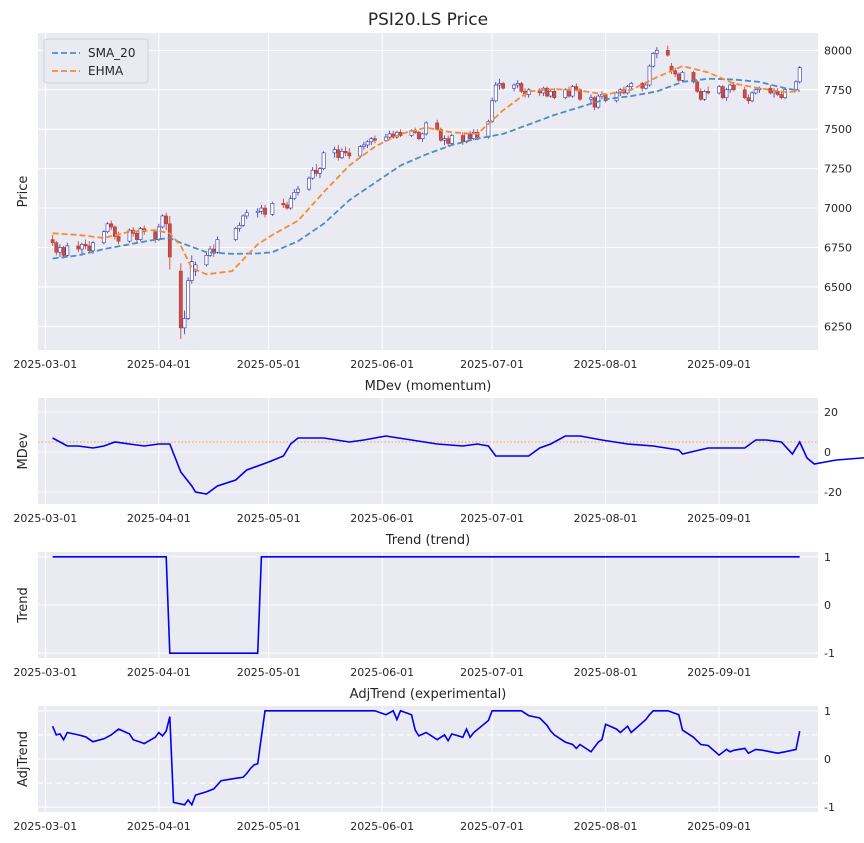 This screenshot has width=864, height=843. I want to click on legend-label: SMA_20, so click(111, 53).